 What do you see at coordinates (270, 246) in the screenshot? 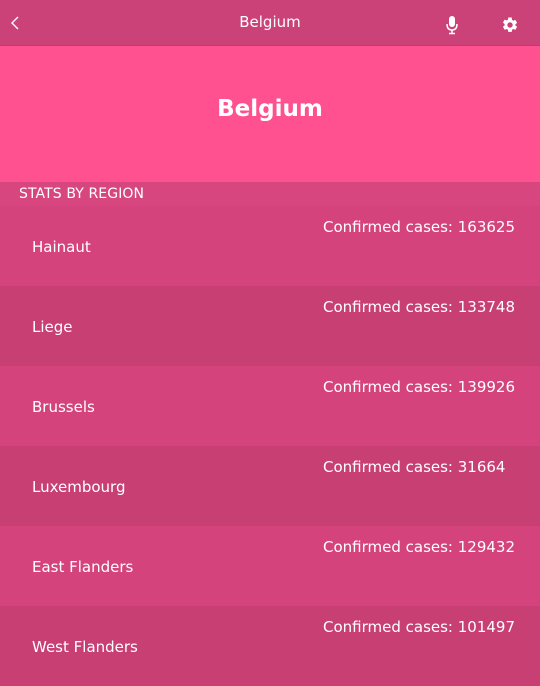
I see `region-row-hainaut: Confirmed cases: 163625 Hainaut` at bounding box center [270, 246].